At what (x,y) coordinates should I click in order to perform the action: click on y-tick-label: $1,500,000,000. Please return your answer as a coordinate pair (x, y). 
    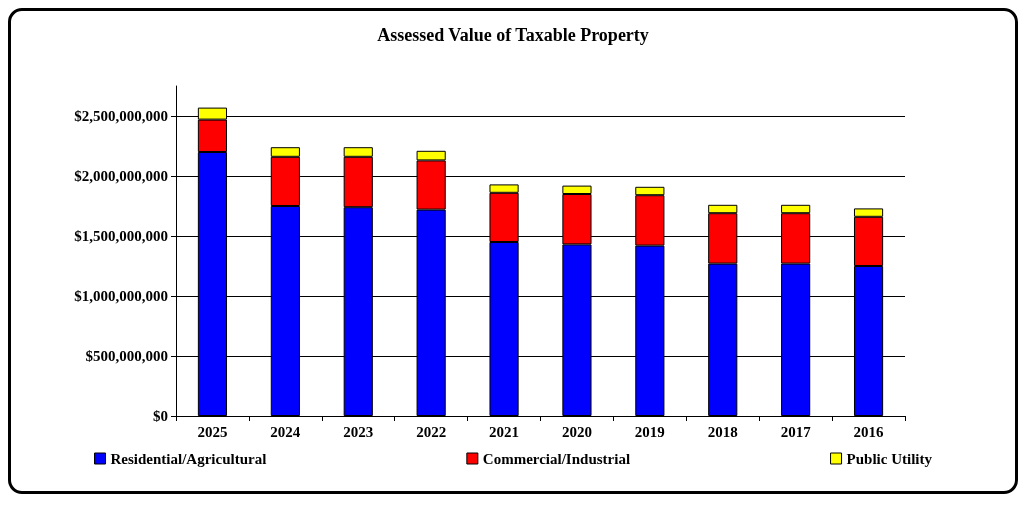
    Looking at the image, I should click on (121, 236).